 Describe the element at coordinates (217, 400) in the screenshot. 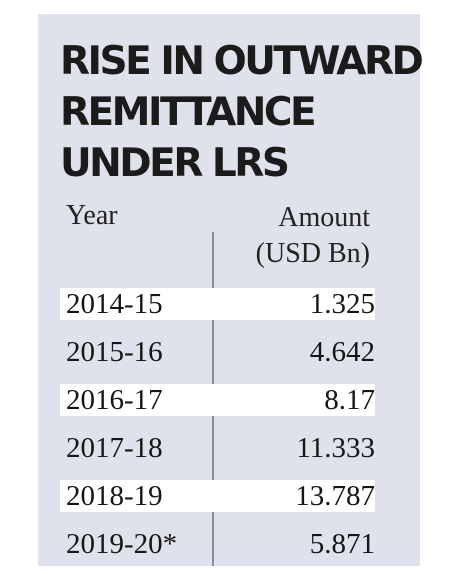

I see `table-row-2016-17: 2016-17 8.17` at that location.